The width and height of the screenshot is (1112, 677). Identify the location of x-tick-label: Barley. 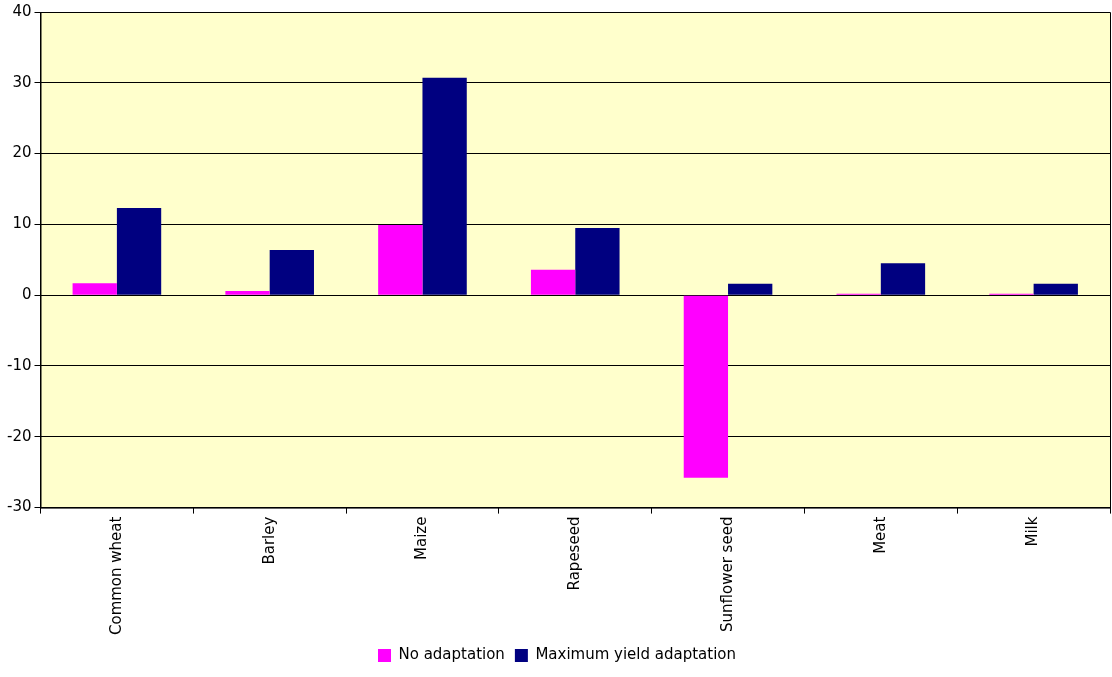
(268, 540).